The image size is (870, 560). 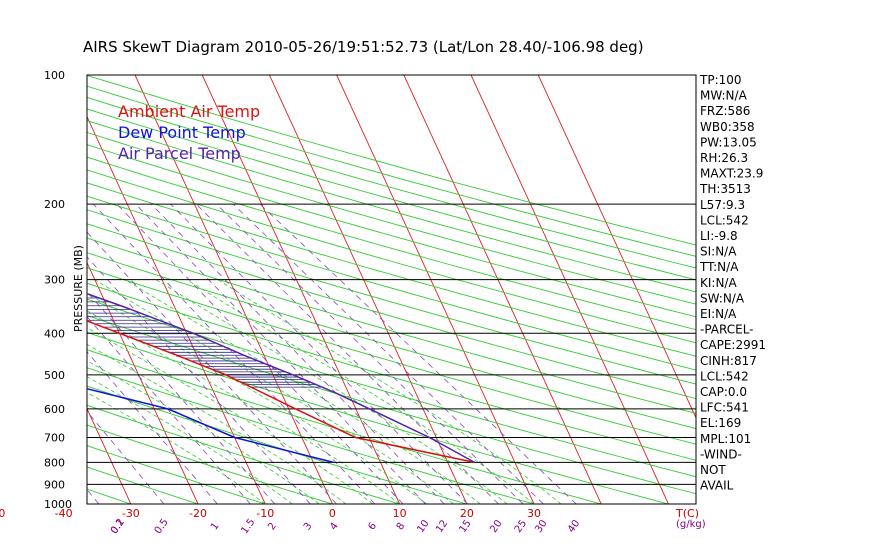 What do you see at coordinates (248, 526) in the screenshot?
I see `mixing-ratio-tick-label: 1.5` at bounding box center [248, 526].